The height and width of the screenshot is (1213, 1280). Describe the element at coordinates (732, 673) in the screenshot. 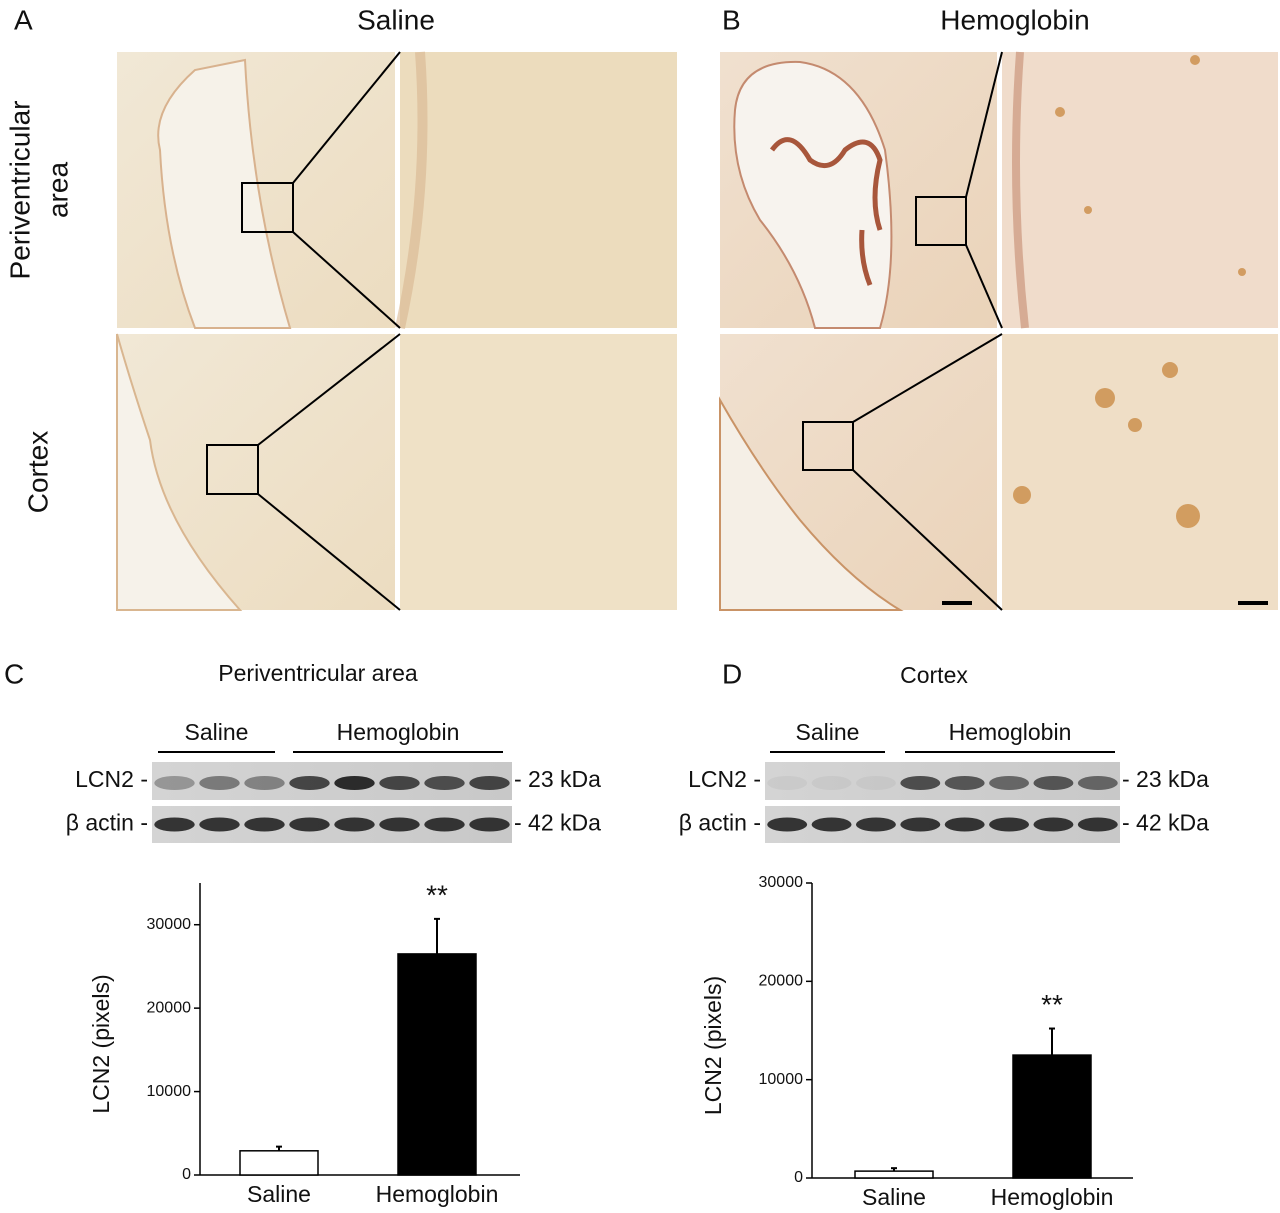

I see `panel-letter: D` at that location.